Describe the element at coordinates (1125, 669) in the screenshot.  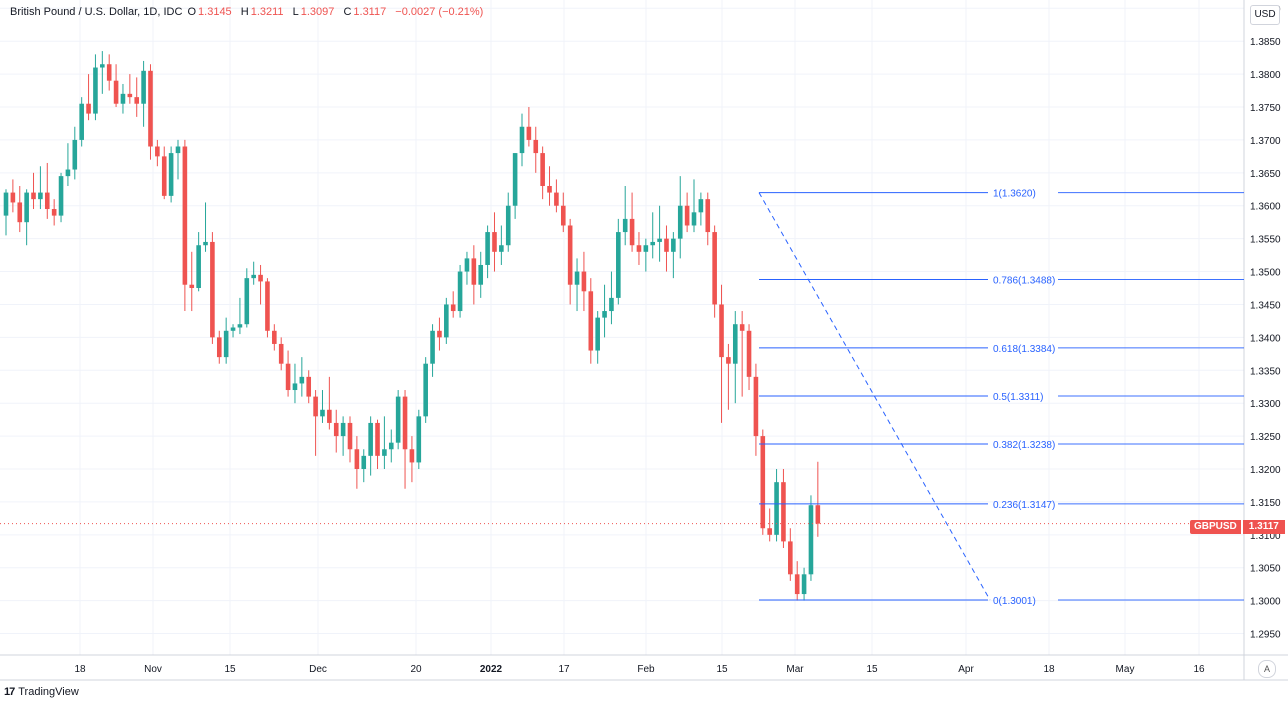
I see `x-tick-label: May` at that location.